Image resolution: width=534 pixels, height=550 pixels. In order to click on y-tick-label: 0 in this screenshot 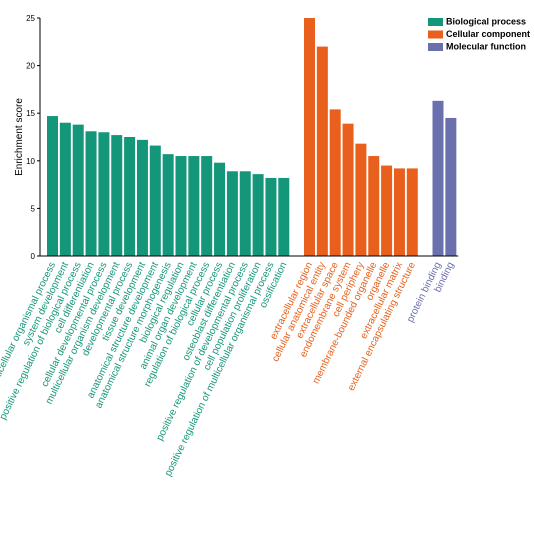, I will do `click(33, 256)`.